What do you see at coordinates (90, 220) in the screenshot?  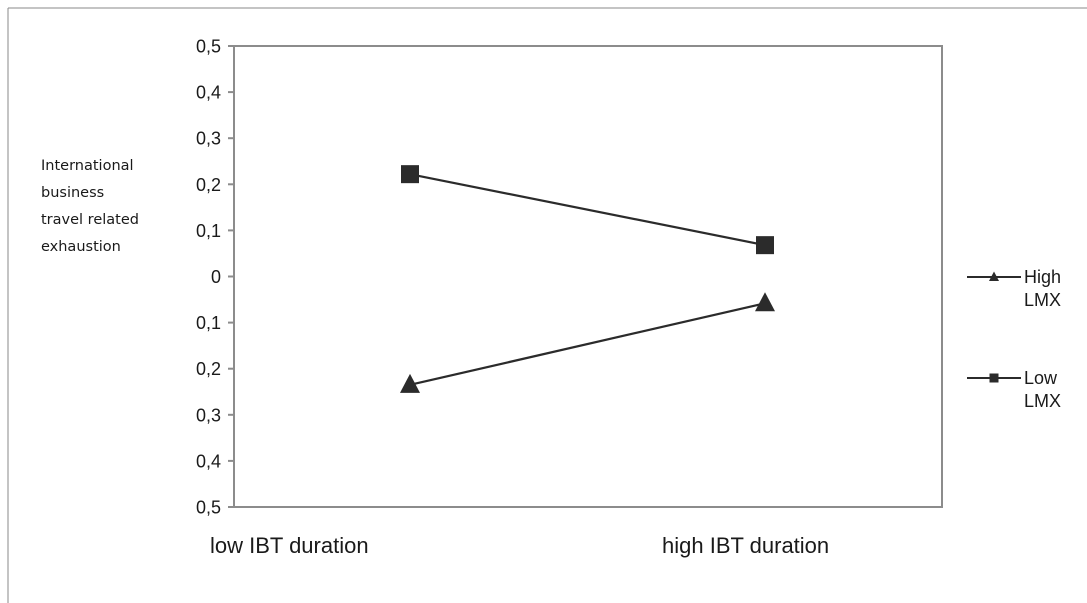 I see `y-axis-label-line: travel related` at bounding box center [90, 220].